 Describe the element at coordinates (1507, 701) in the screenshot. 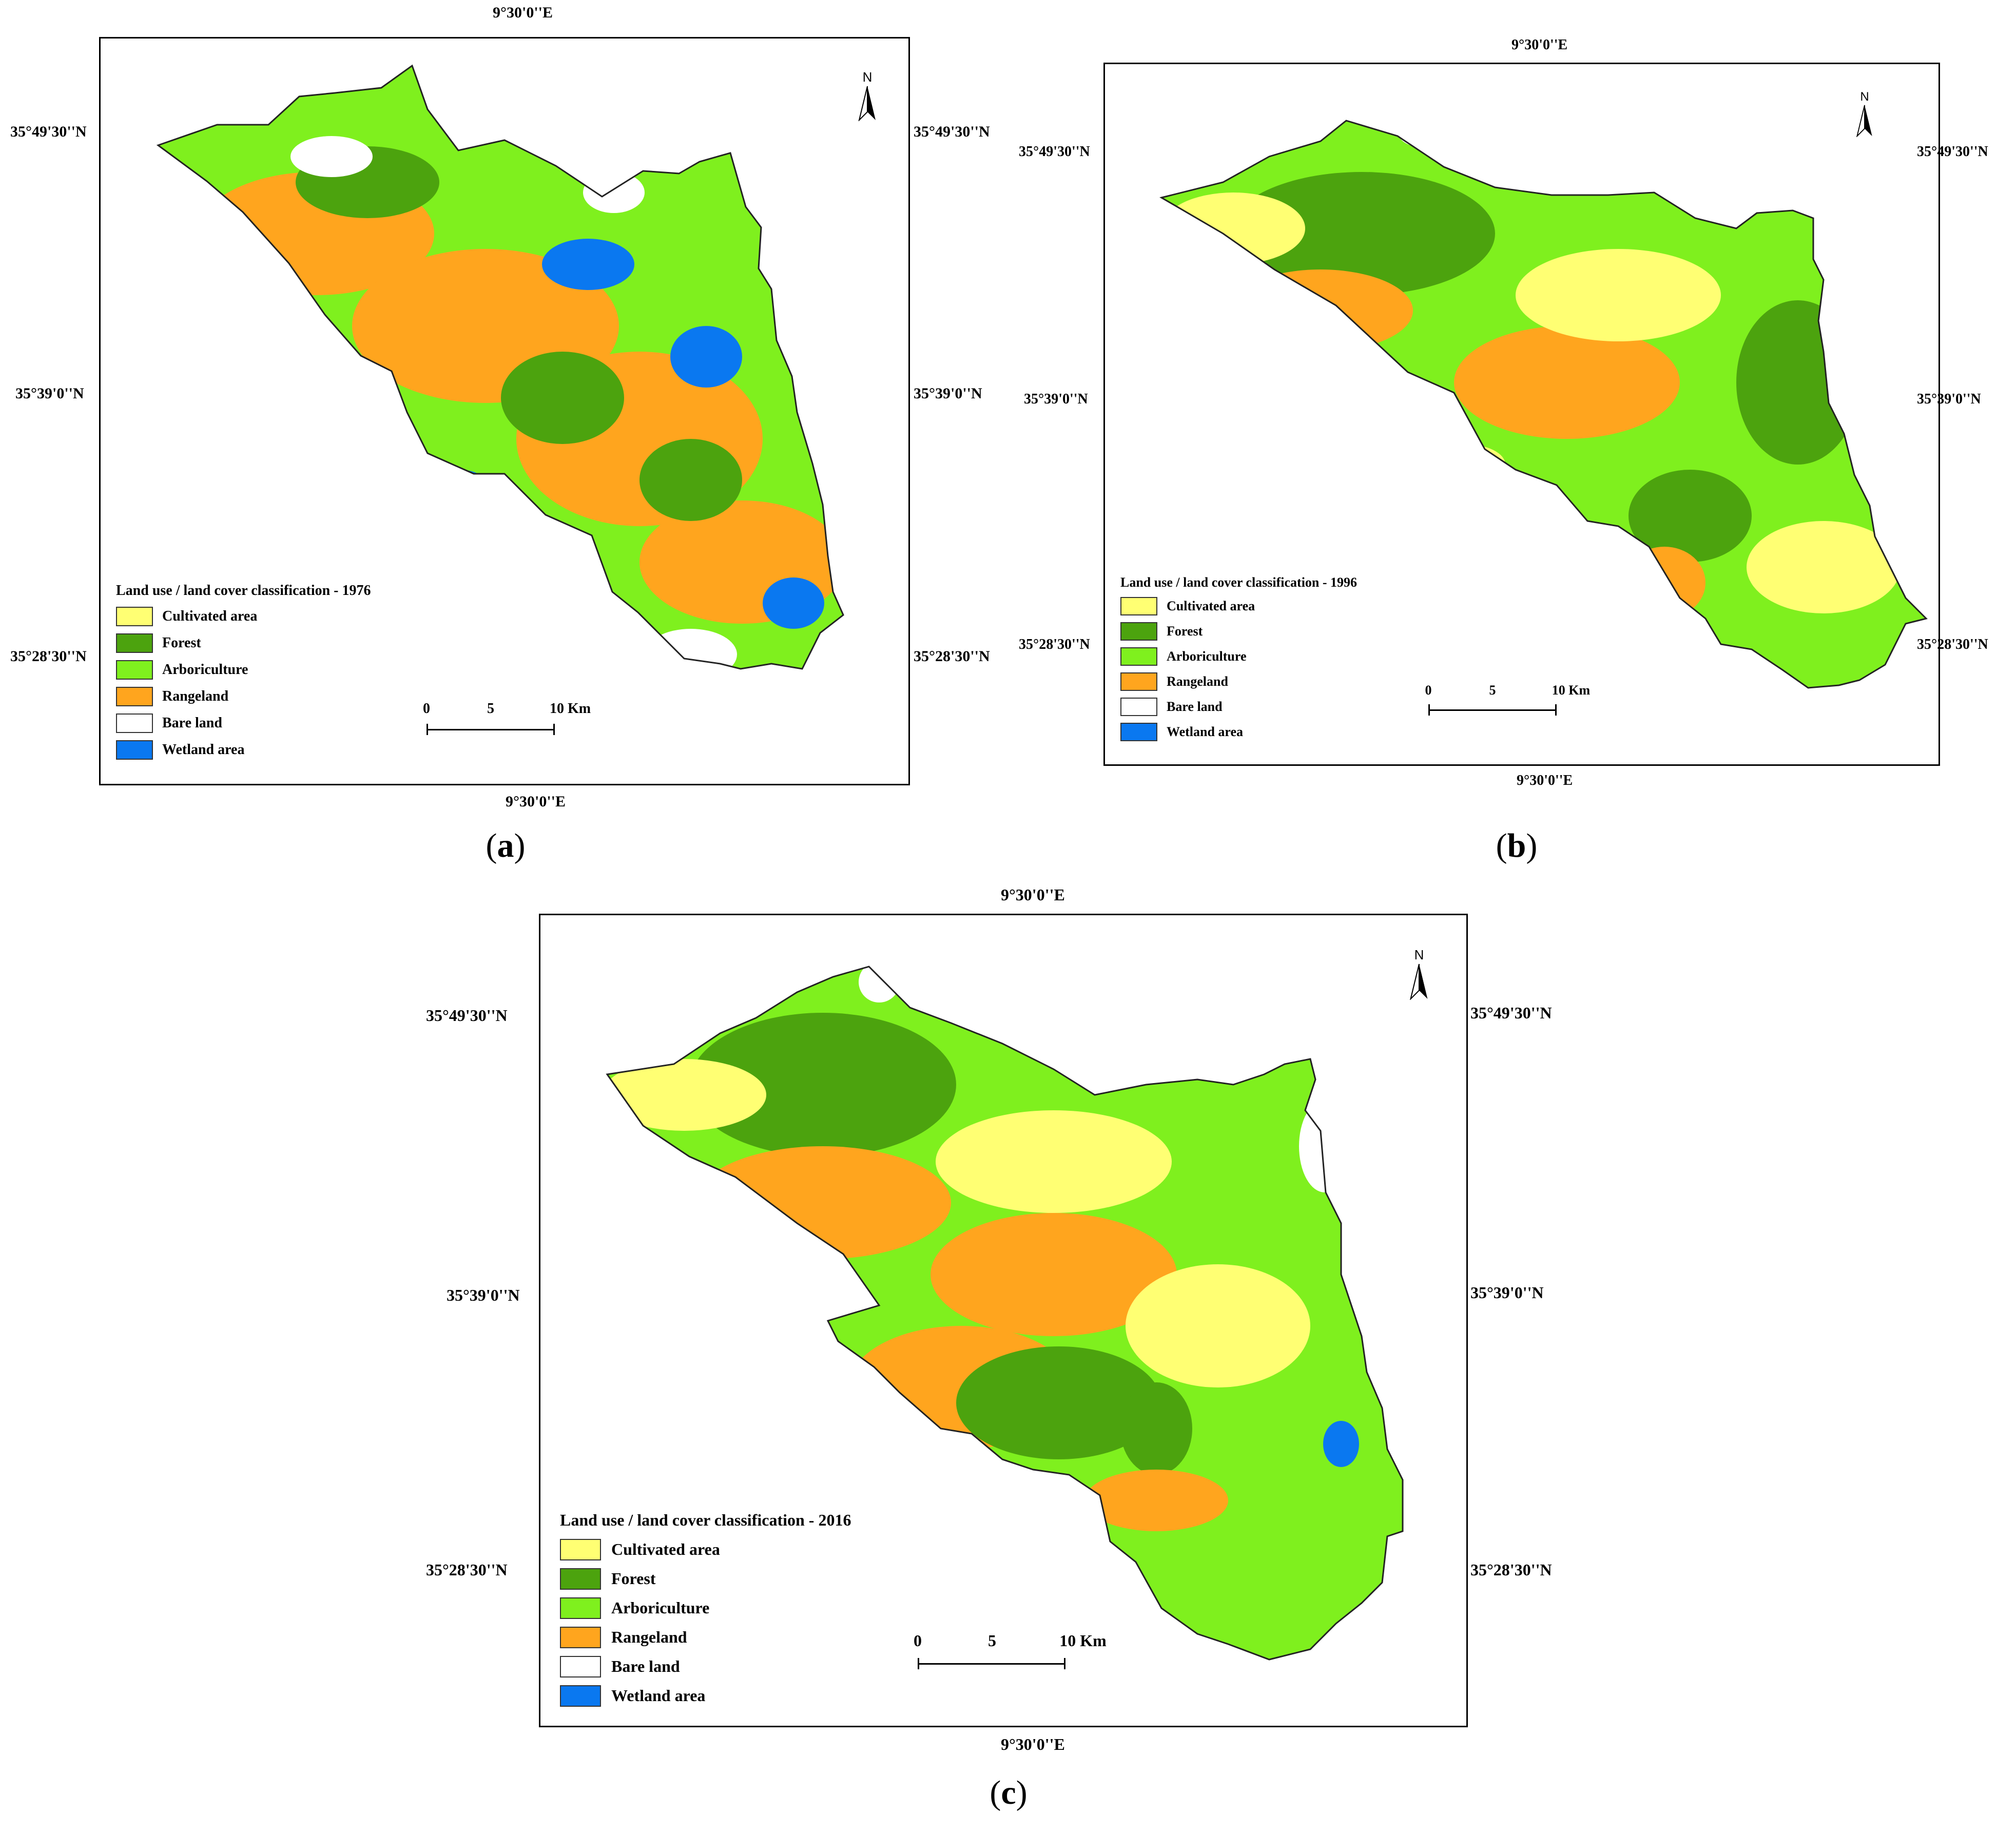

I see `scale-bar-b: 0 5 10 Km` at that location.